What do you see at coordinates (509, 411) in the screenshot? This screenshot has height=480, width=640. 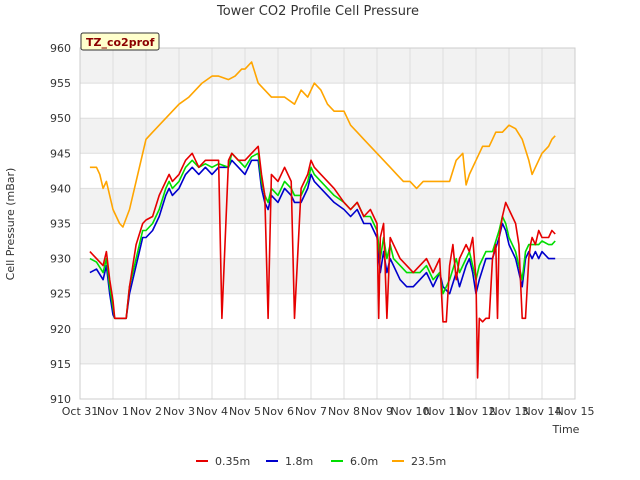 I see `x-tick-label: Nov 13` at bounding box center [509, 411].